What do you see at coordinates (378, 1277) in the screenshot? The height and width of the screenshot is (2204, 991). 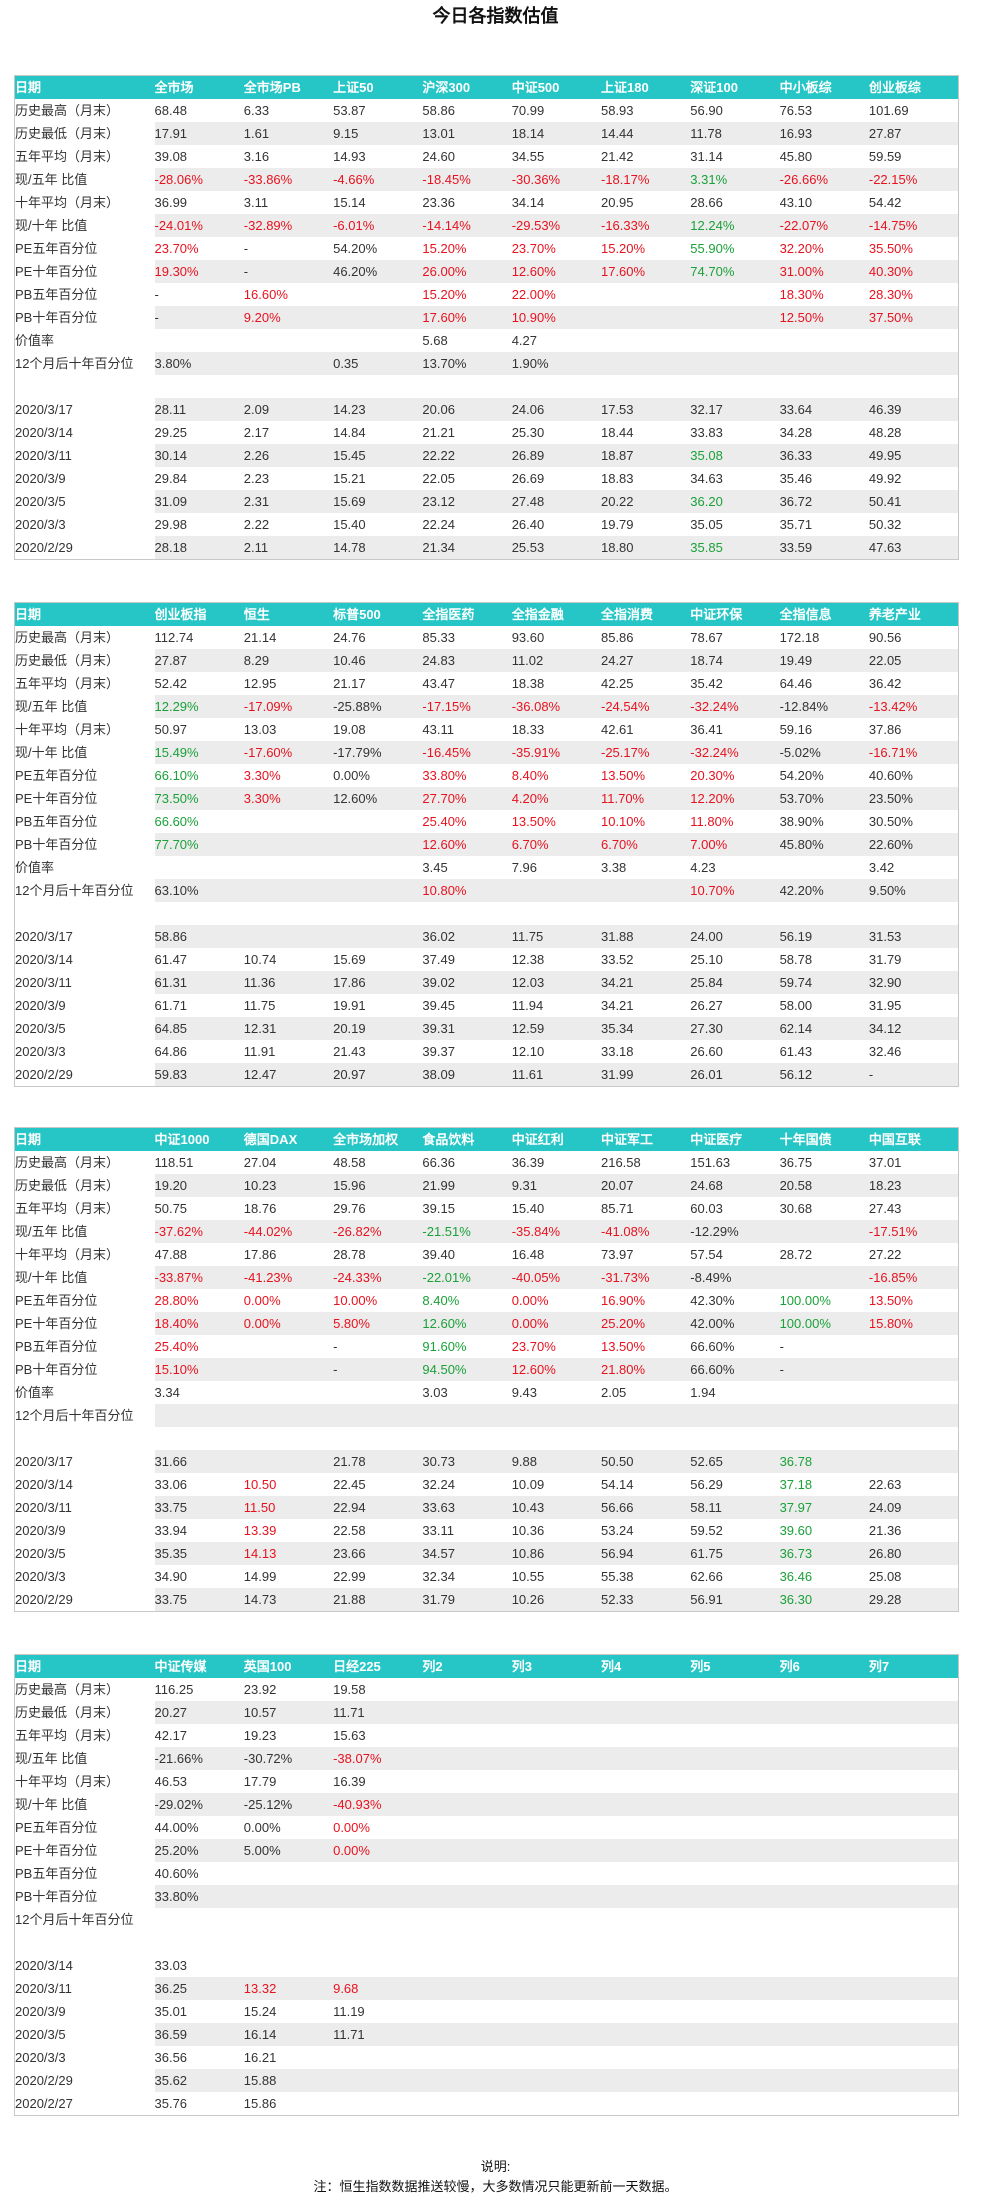 I see `table-cell: -24.33%` at bounding box center [378, 1277].